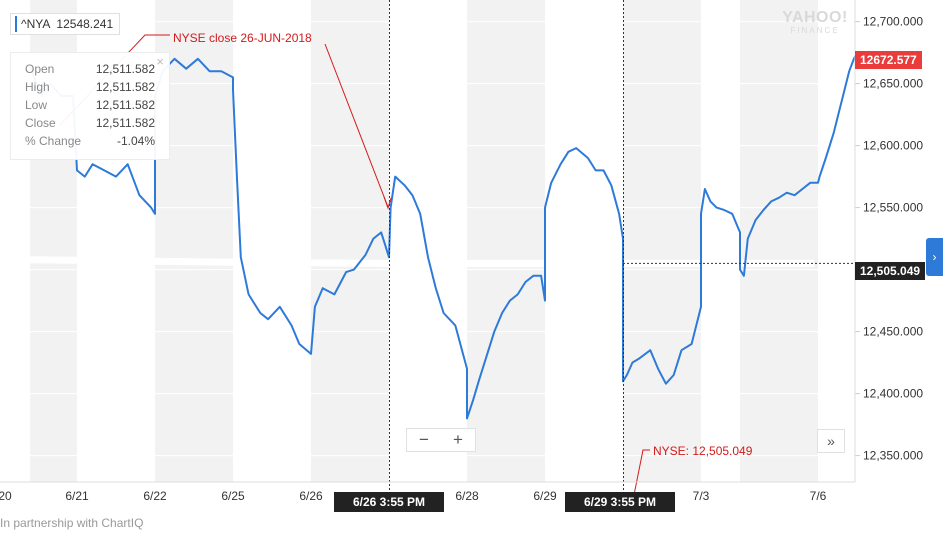  What do you see at coordinates (893, 146) in the screenshot?
I see `y-tick-label: 12,600.000` at bounding box center [893, 146].